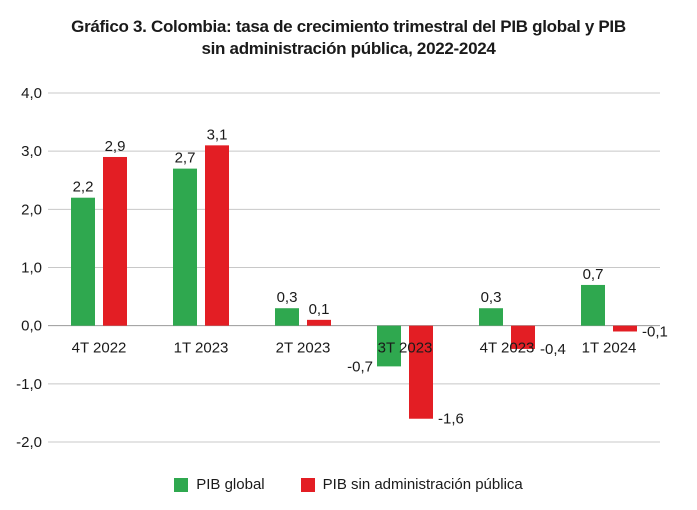  I want to click on x-tick-label: 1T 2023, so click(201, 348).